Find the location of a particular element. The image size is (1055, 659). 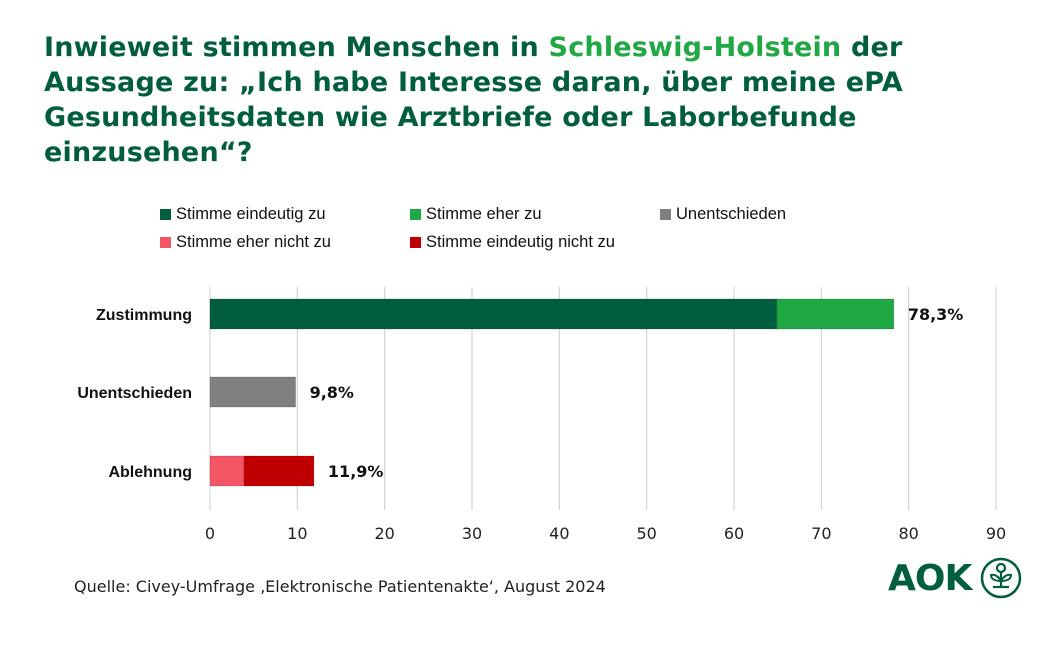

legend-item: Stimme eindeutig zu is located at coordinates (243, 214).